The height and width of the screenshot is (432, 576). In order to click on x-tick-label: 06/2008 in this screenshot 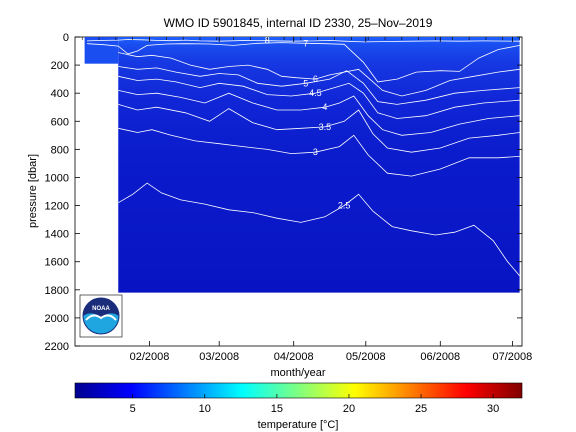, I will do `click(440, 357)`.